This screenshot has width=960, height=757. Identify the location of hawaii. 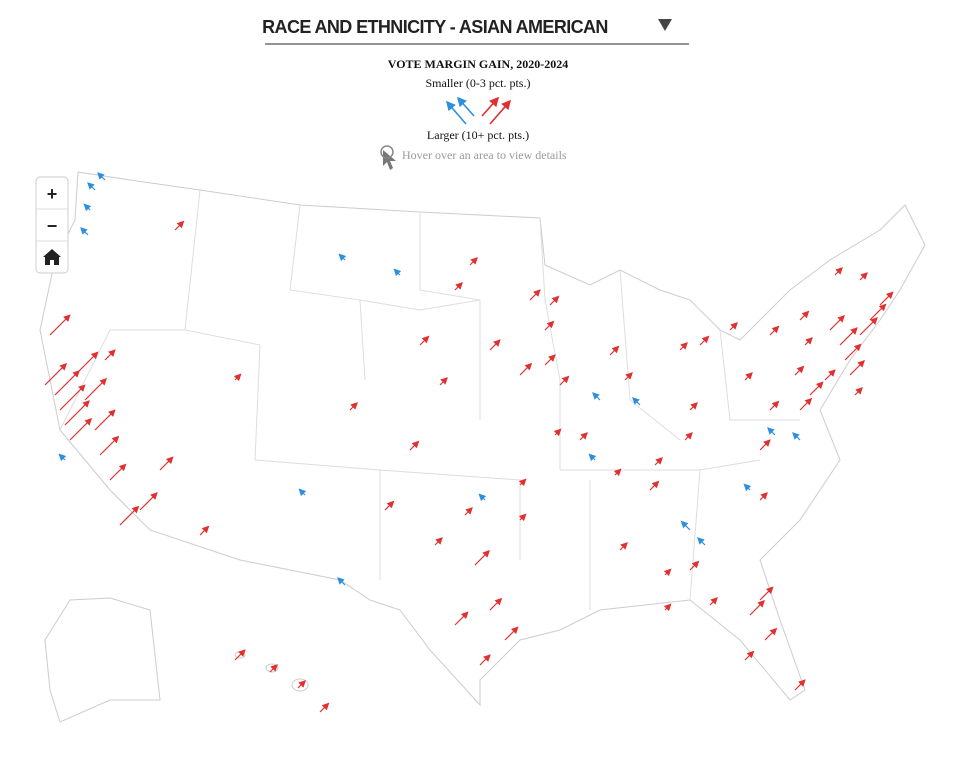
(300, 685).